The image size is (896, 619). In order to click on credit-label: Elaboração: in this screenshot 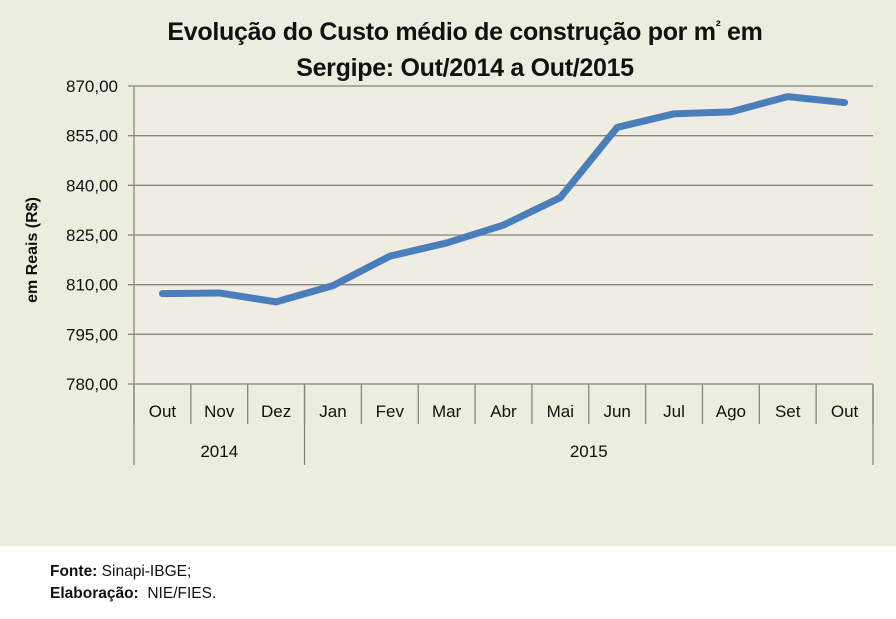, I will do `click(94, 593)`.